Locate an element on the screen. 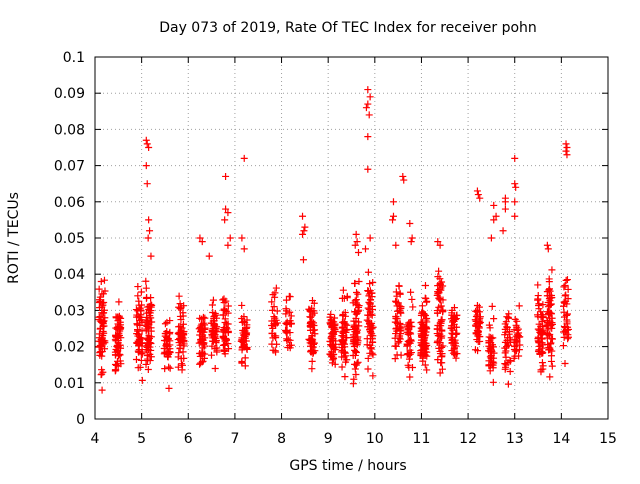  x-tick-label: 13 is located at coordinates (515, 439).